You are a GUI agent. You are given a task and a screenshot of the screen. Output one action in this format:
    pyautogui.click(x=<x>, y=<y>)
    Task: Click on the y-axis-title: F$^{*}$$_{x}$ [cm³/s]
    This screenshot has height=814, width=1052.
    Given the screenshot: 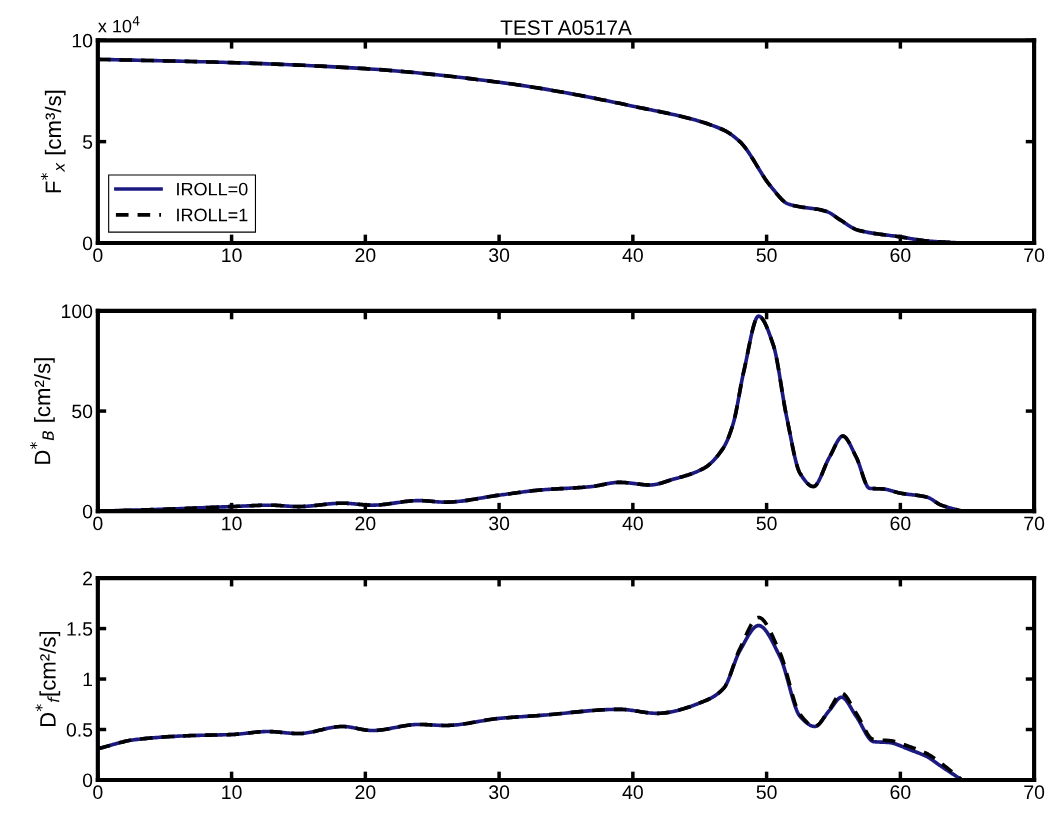 What is the action you would take?
    pyautogui.click(x=53, y=141)
    